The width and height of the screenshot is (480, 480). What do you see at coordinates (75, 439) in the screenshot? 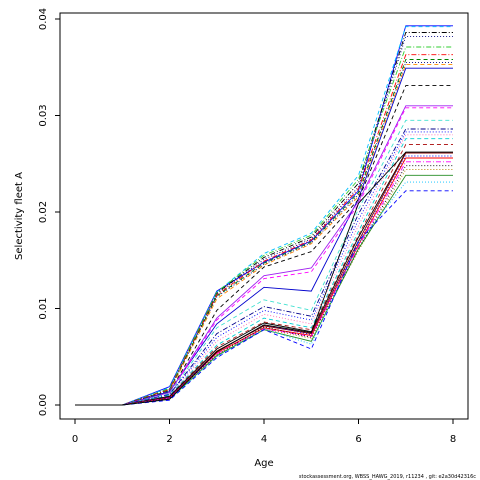
I see `x-tick-label: 0` at bounding box center [75, 439].